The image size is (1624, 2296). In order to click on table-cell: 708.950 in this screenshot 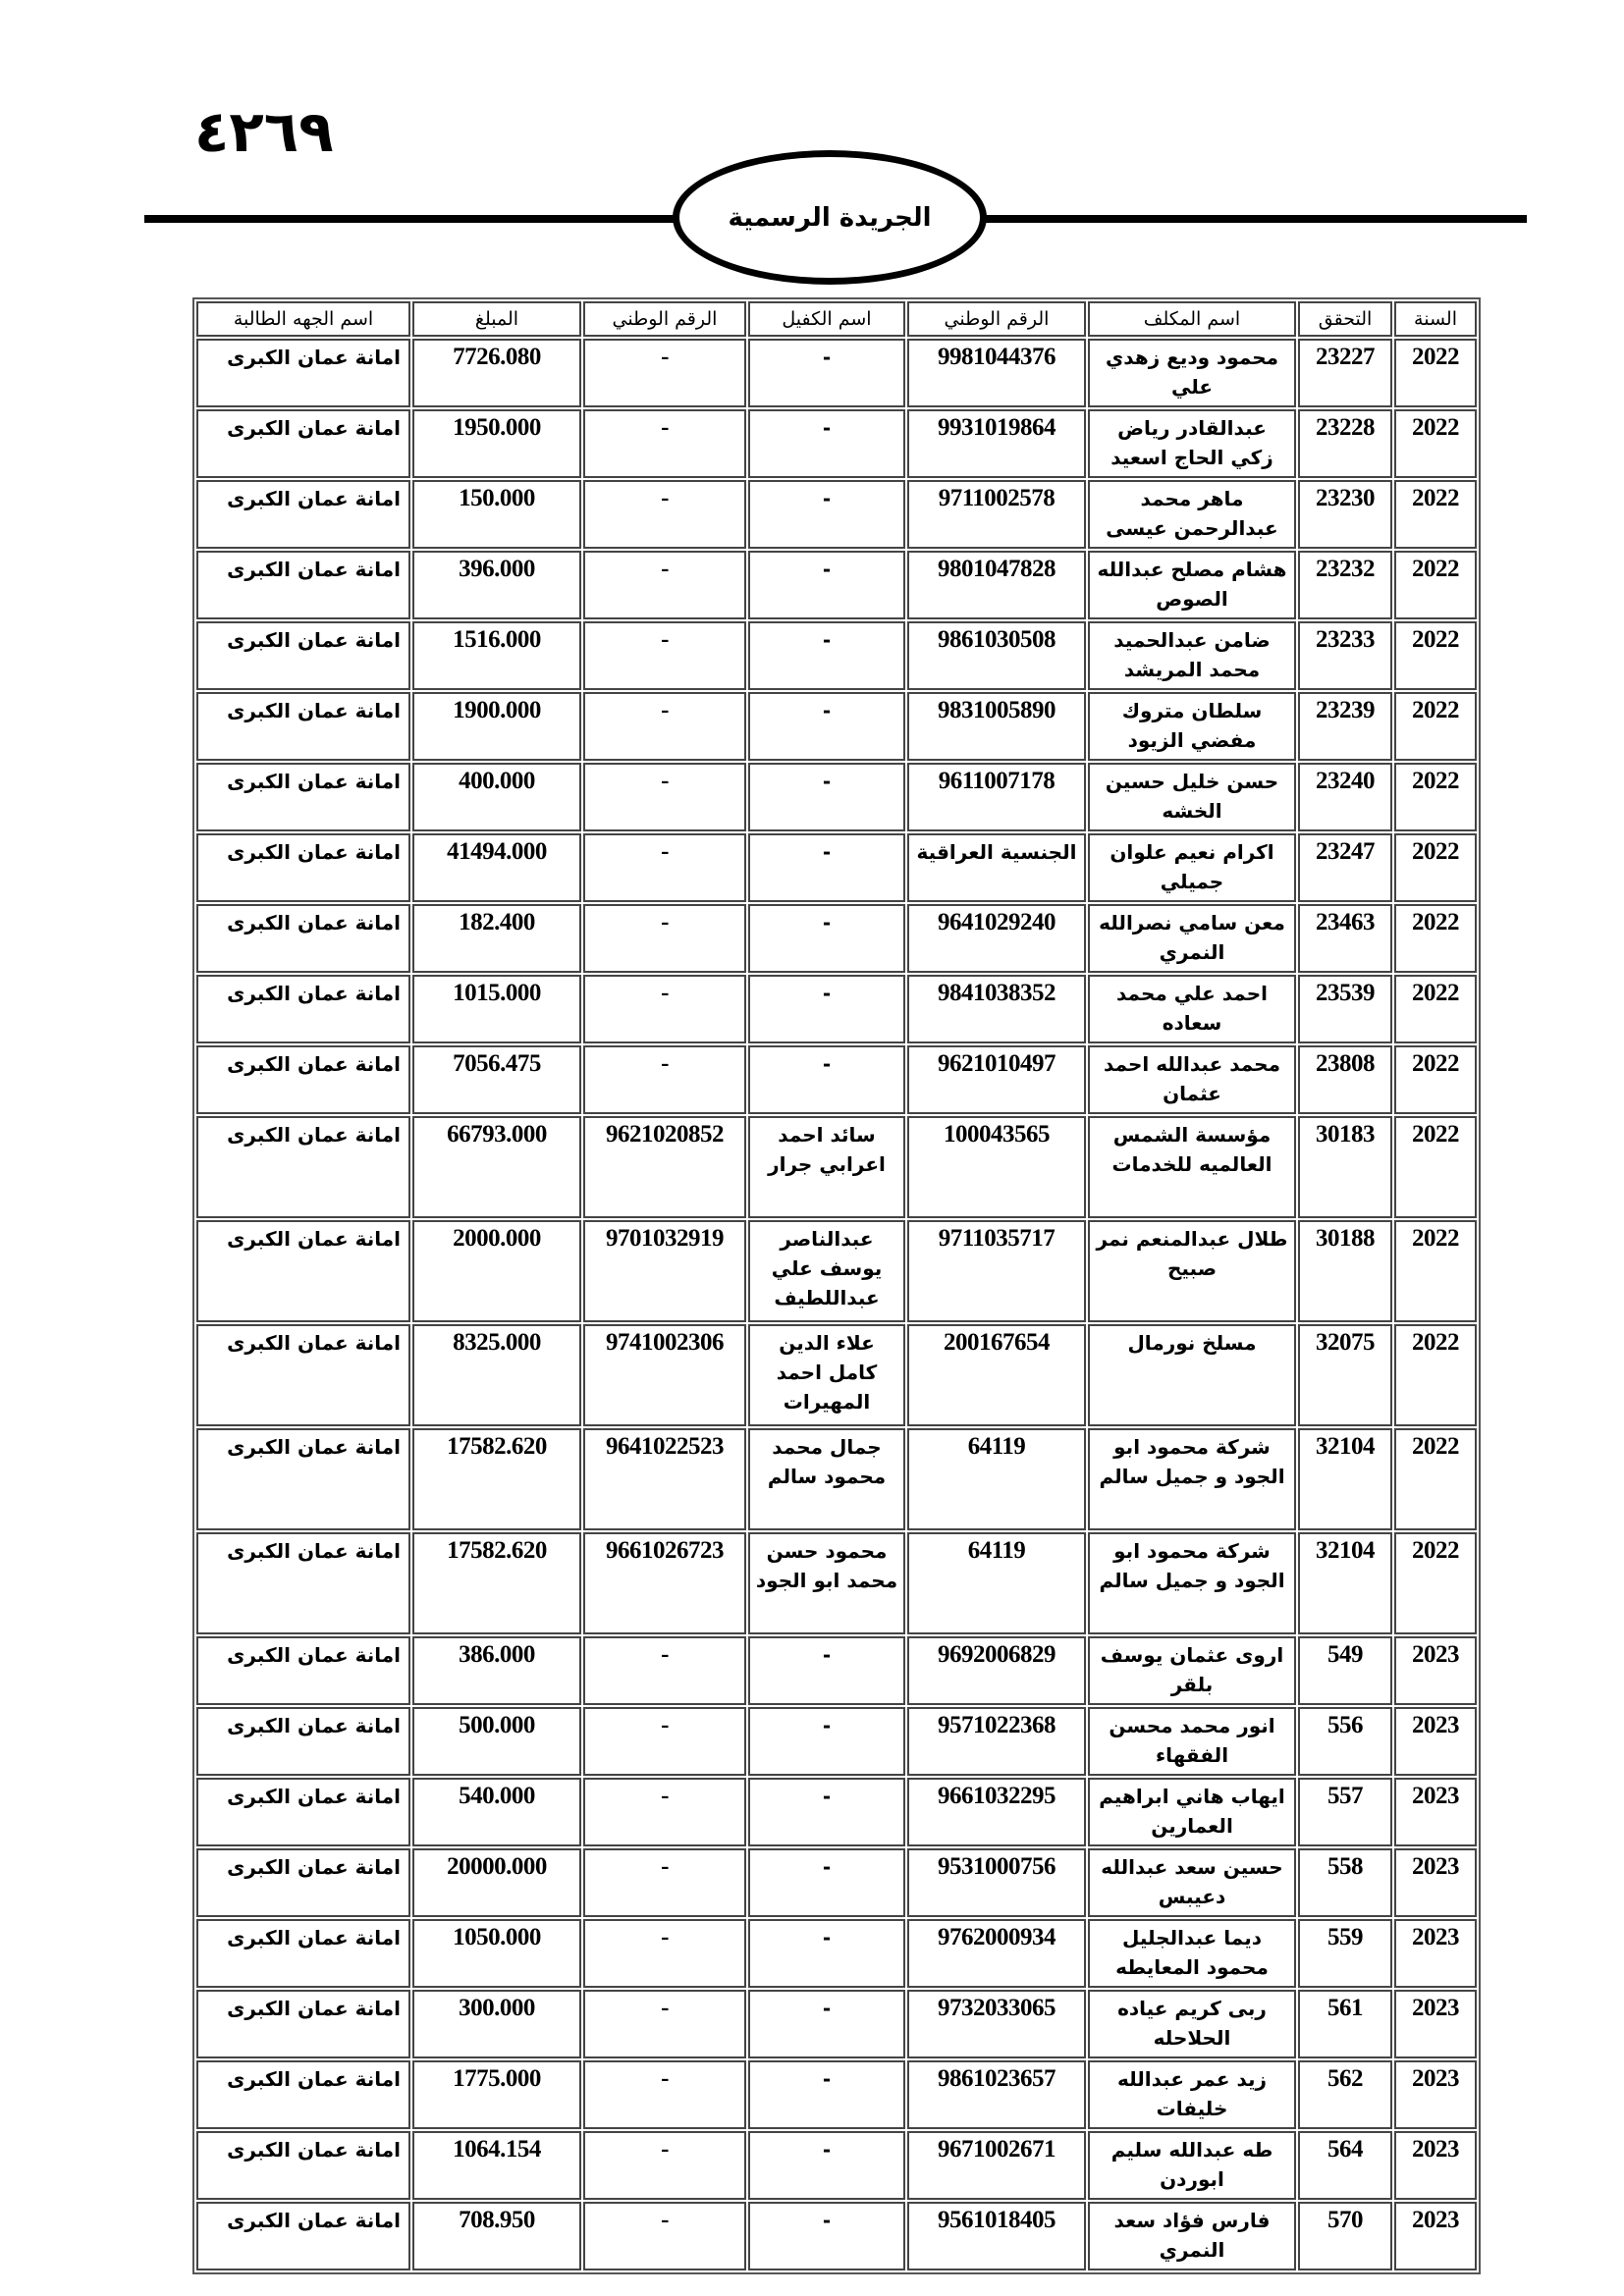, I will do `click(496, 2236)`.